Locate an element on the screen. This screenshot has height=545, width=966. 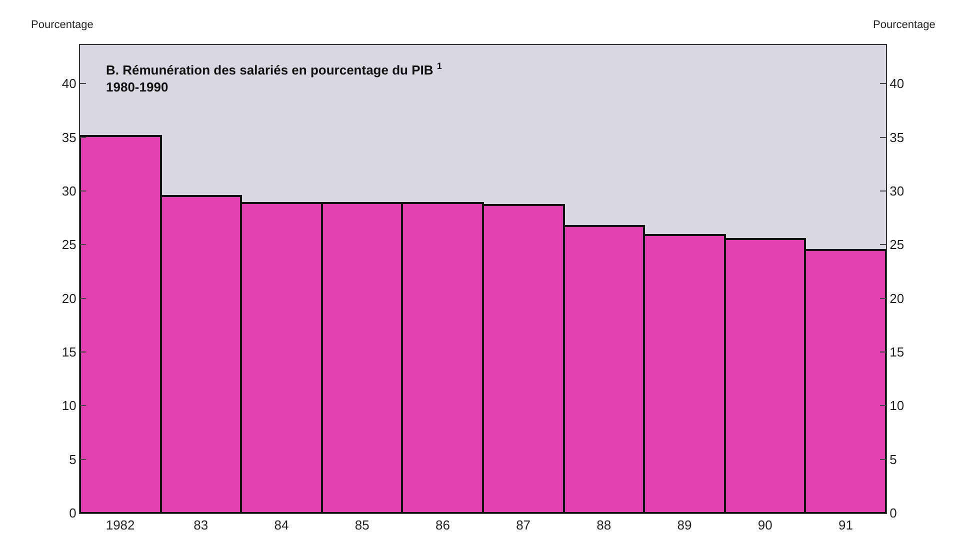
x-tick-label: 88 is located at coordinates (604, 525).